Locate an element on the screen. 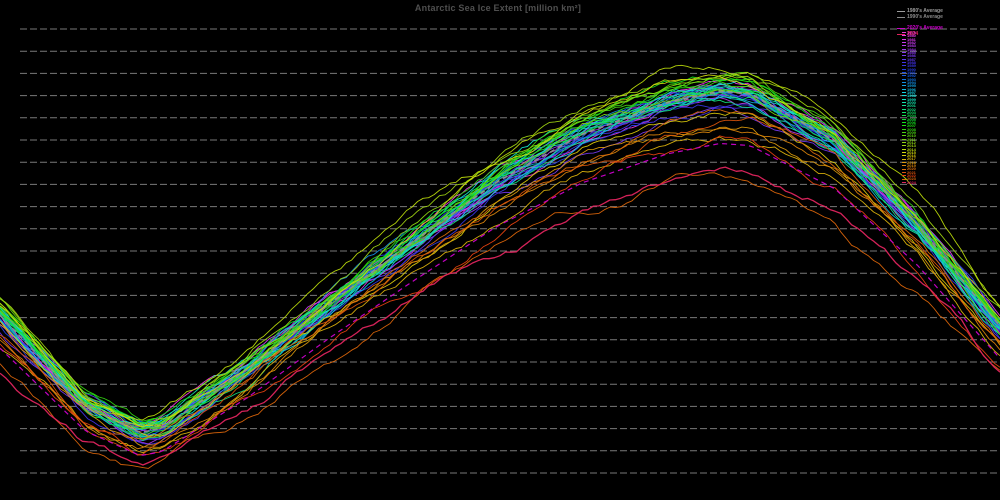  year-column-item-1986: 1986 is located at coordinates (909, 56).